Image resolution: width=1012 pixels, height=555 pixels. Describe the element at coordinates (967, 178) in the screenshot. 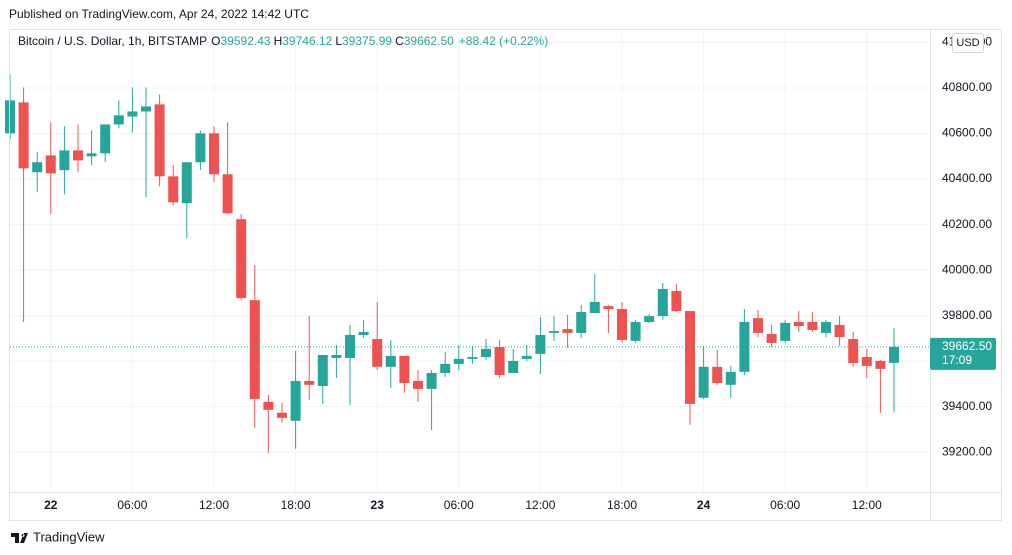

I see `y-tick-label: 40400.00` at that location.